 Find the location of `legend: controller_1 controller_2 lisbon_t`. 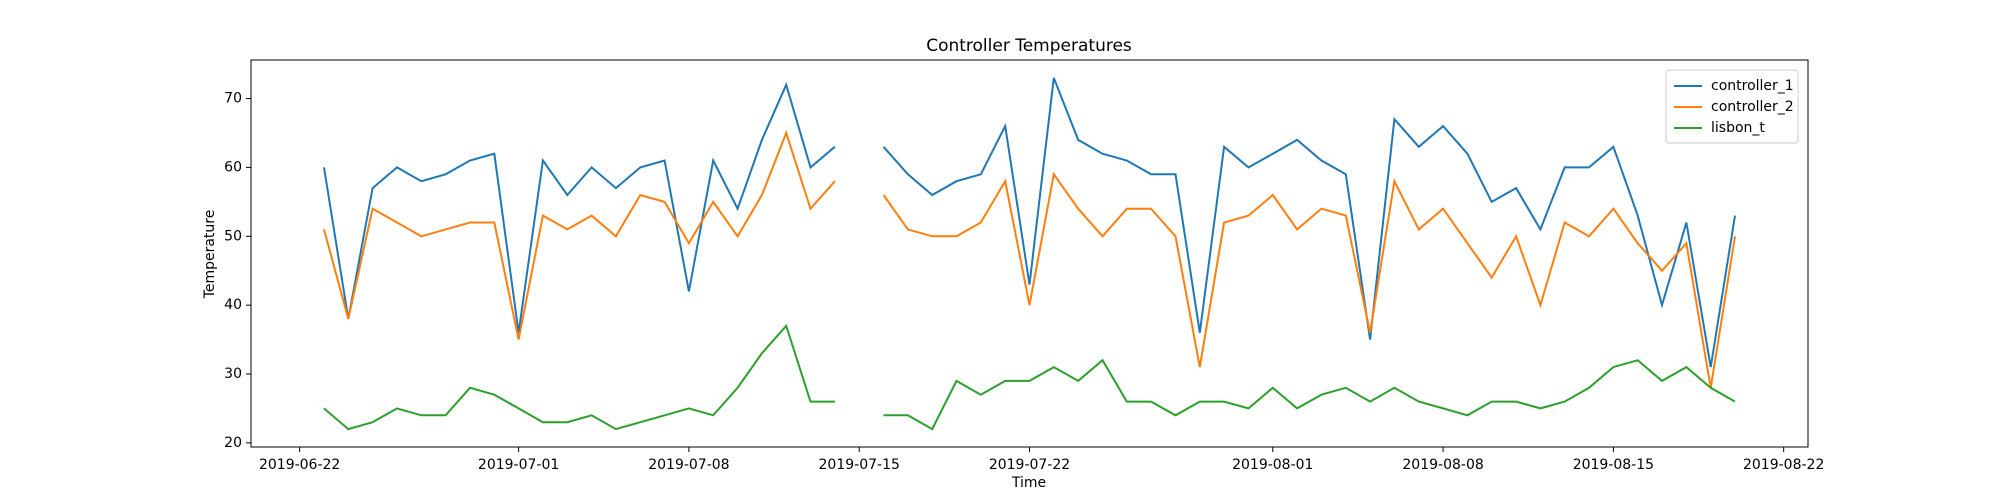

legend: controller_1 controller_2 lisbon_t is located at coordinates (1732, 106).